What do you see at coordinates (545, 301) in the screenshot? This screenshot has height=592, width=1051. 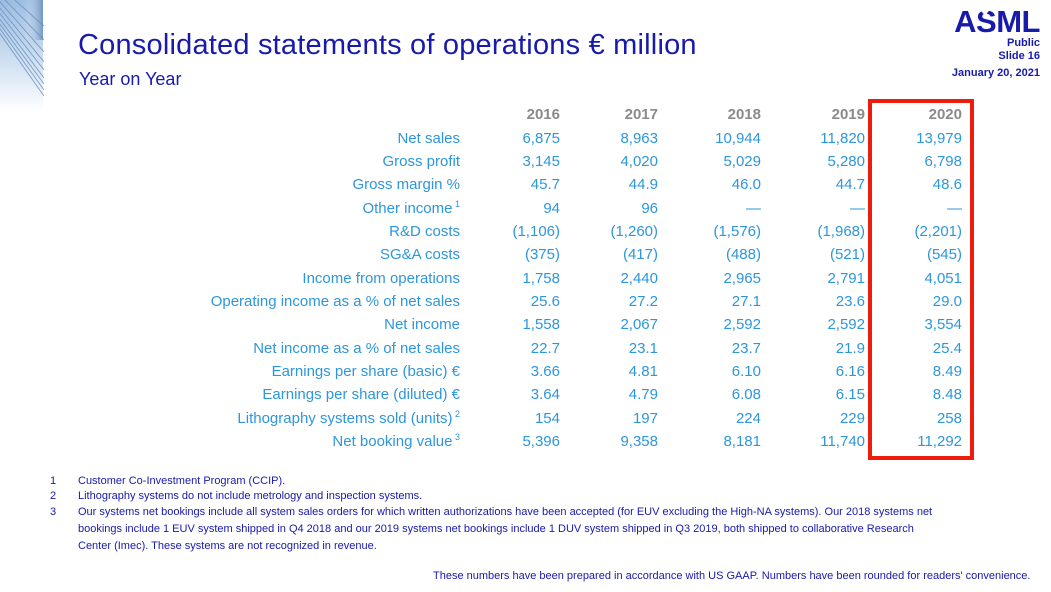 I see `value-2016: 25.6` at bounding box center [545, 301].